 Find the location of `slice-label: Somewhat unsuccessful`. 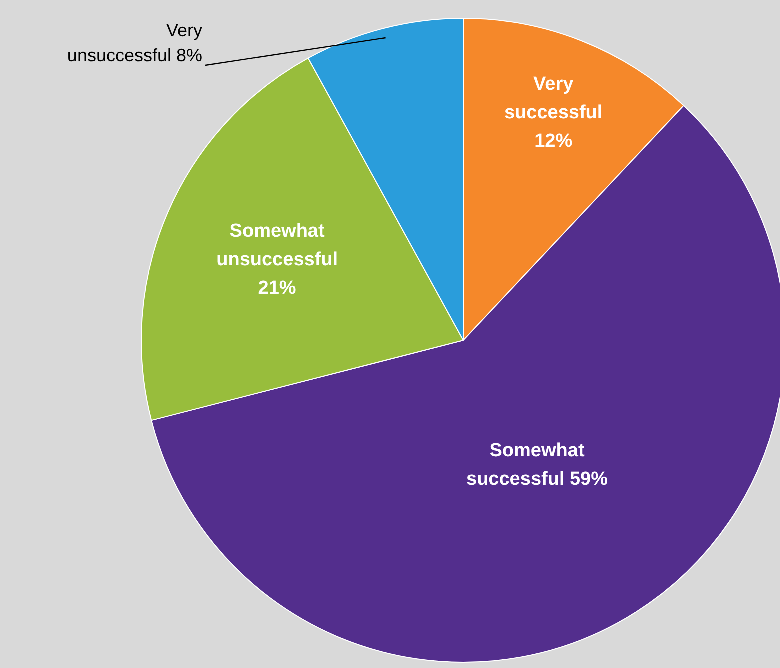

slice-label: Somewhat unsuccessful is located at coordinates (277, 245).